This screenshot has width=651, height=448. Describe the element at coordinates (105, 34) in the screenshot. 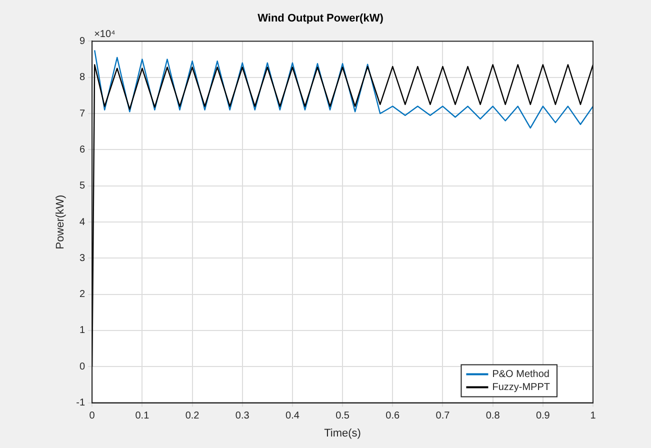

I see `text: ×10⁴` at that location.